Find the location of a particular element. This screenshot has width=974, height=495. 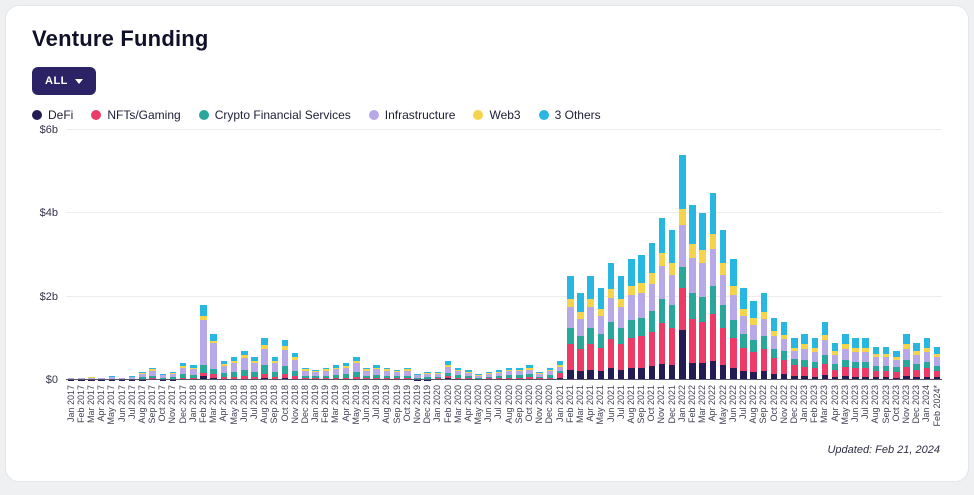

legend-item: Web3 is located at coordinates (497, 115).